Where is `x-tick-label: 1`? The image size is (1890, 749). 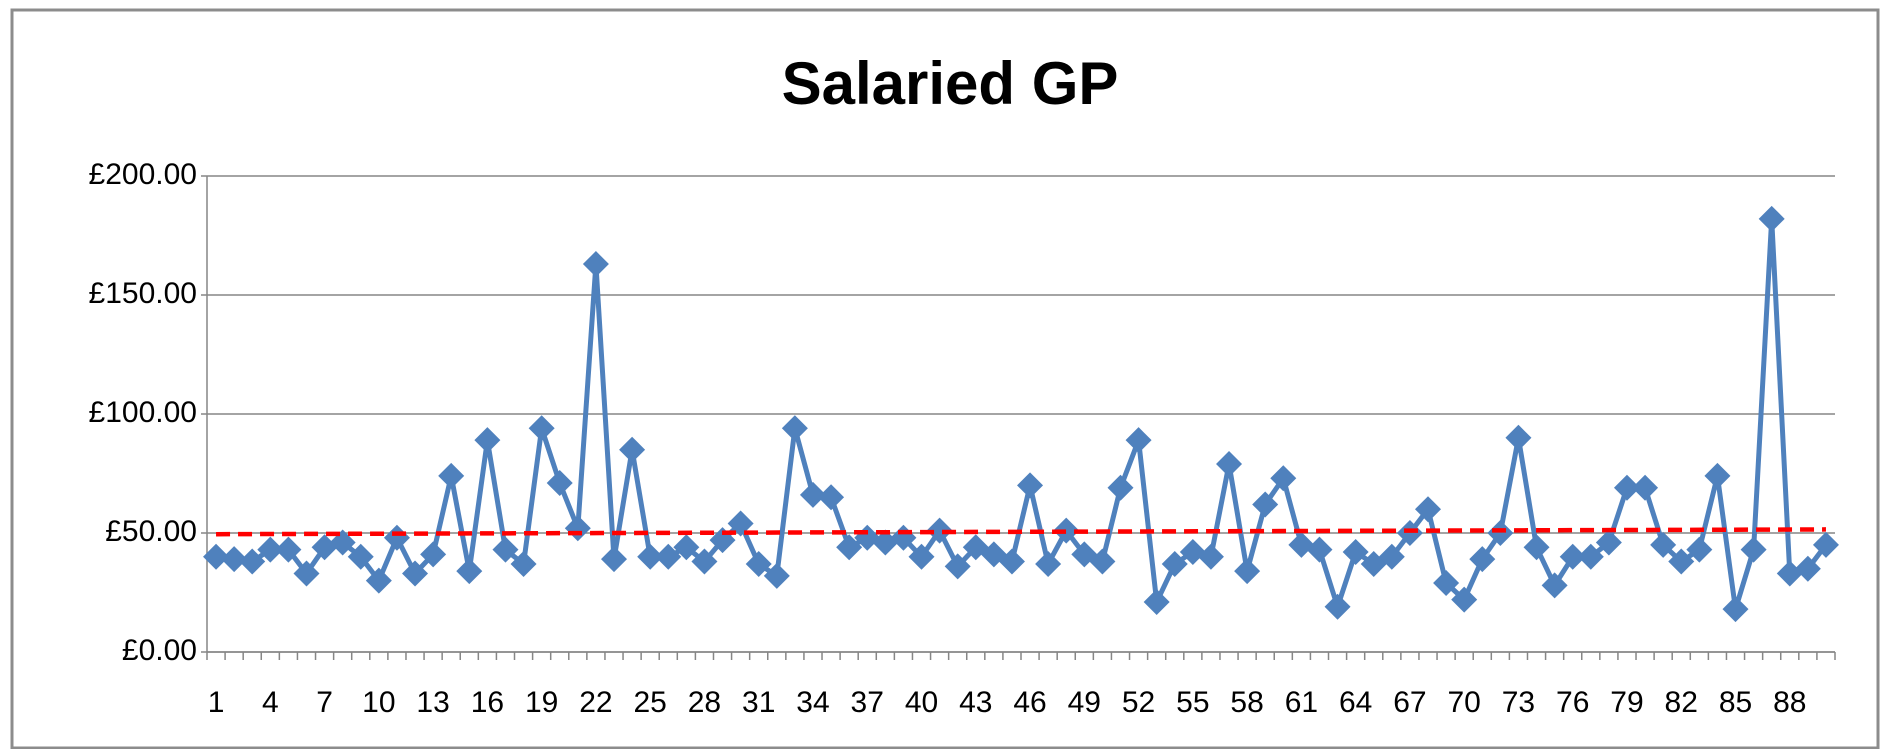 x-tick-label: 1 is located at coordinates (216, 702).